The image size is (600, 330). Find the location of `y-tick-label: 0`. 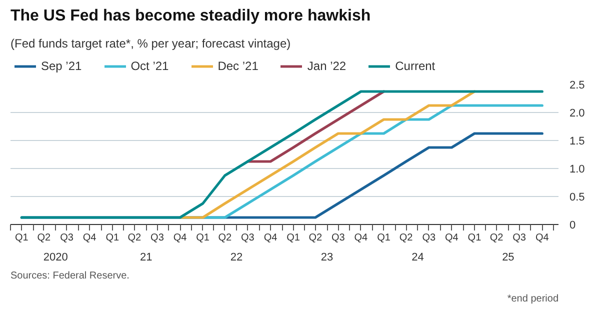

y-tick-label: 0 is located at coordinates (573, 226).